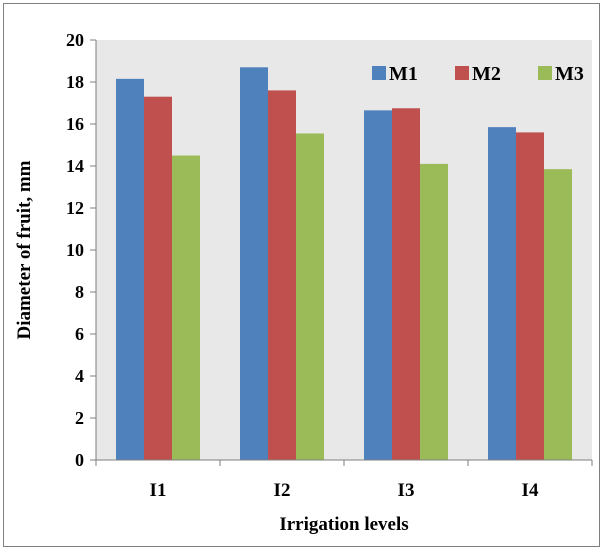 The image size is (605, 552). What do you see at coordinates (558, 314) in the screenshot?
I see `bar-m3-i4` at bounding box center [558, 314].